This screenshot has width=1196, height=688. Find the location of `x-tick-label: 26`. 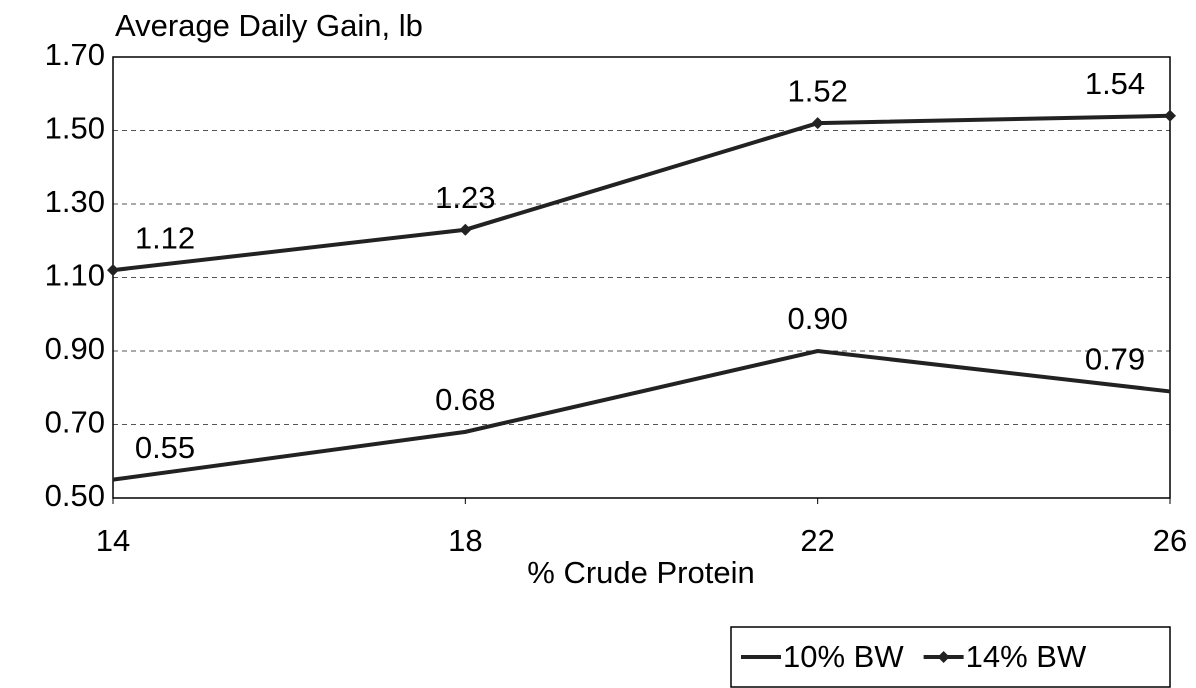

x-tick-label: 26 is located at coordinates (1170, 540).